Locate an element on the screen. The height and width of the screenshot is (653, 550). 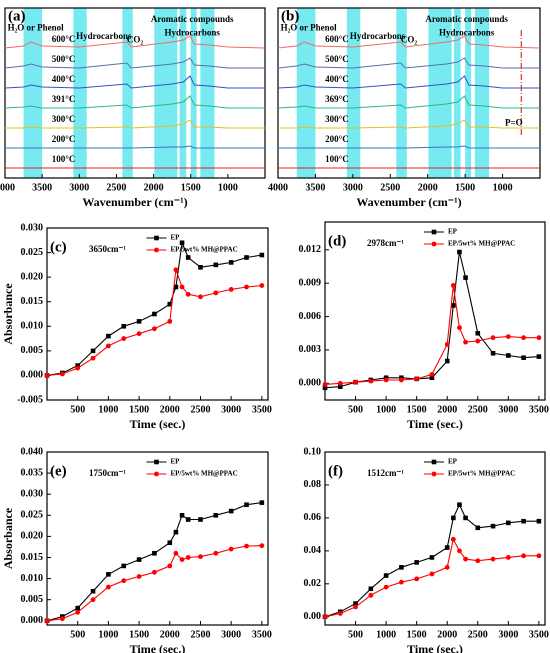
legend-label: EP is located at coordinates (175, 462).